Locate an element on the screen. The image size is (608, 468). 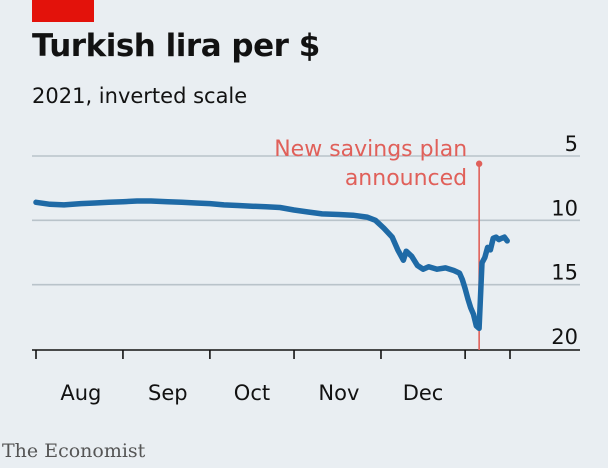
x-tick-label: Dec is located at coordinates (423, 393).